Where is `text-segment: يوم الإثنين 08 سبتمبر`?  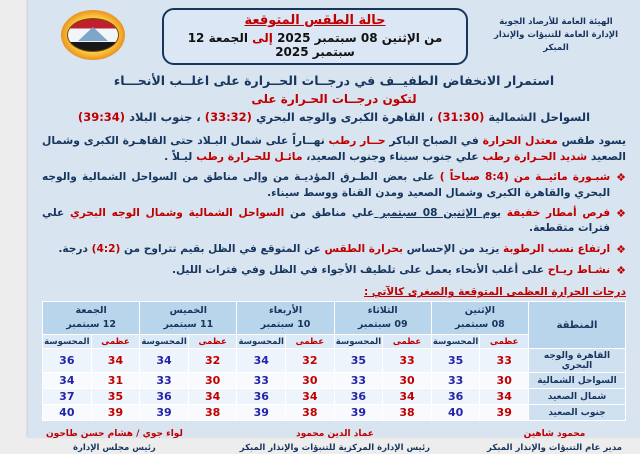
text-segment: يوم الإثنين 08 سبتمبر is located at coordinates (437, 213).